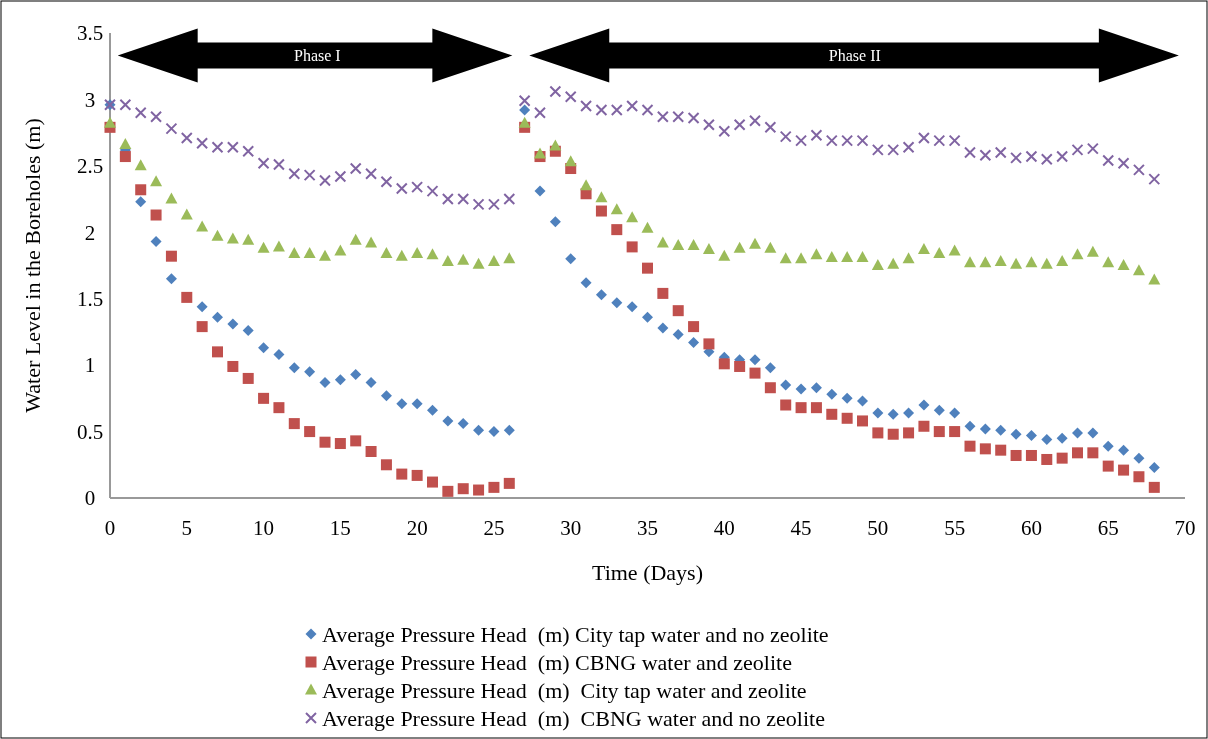 The image size is (1208, 739). What do you see at coordinates (494, 528) in the screenshot?
I see `x-tick-label: 25` at bounding box center [494, 528].